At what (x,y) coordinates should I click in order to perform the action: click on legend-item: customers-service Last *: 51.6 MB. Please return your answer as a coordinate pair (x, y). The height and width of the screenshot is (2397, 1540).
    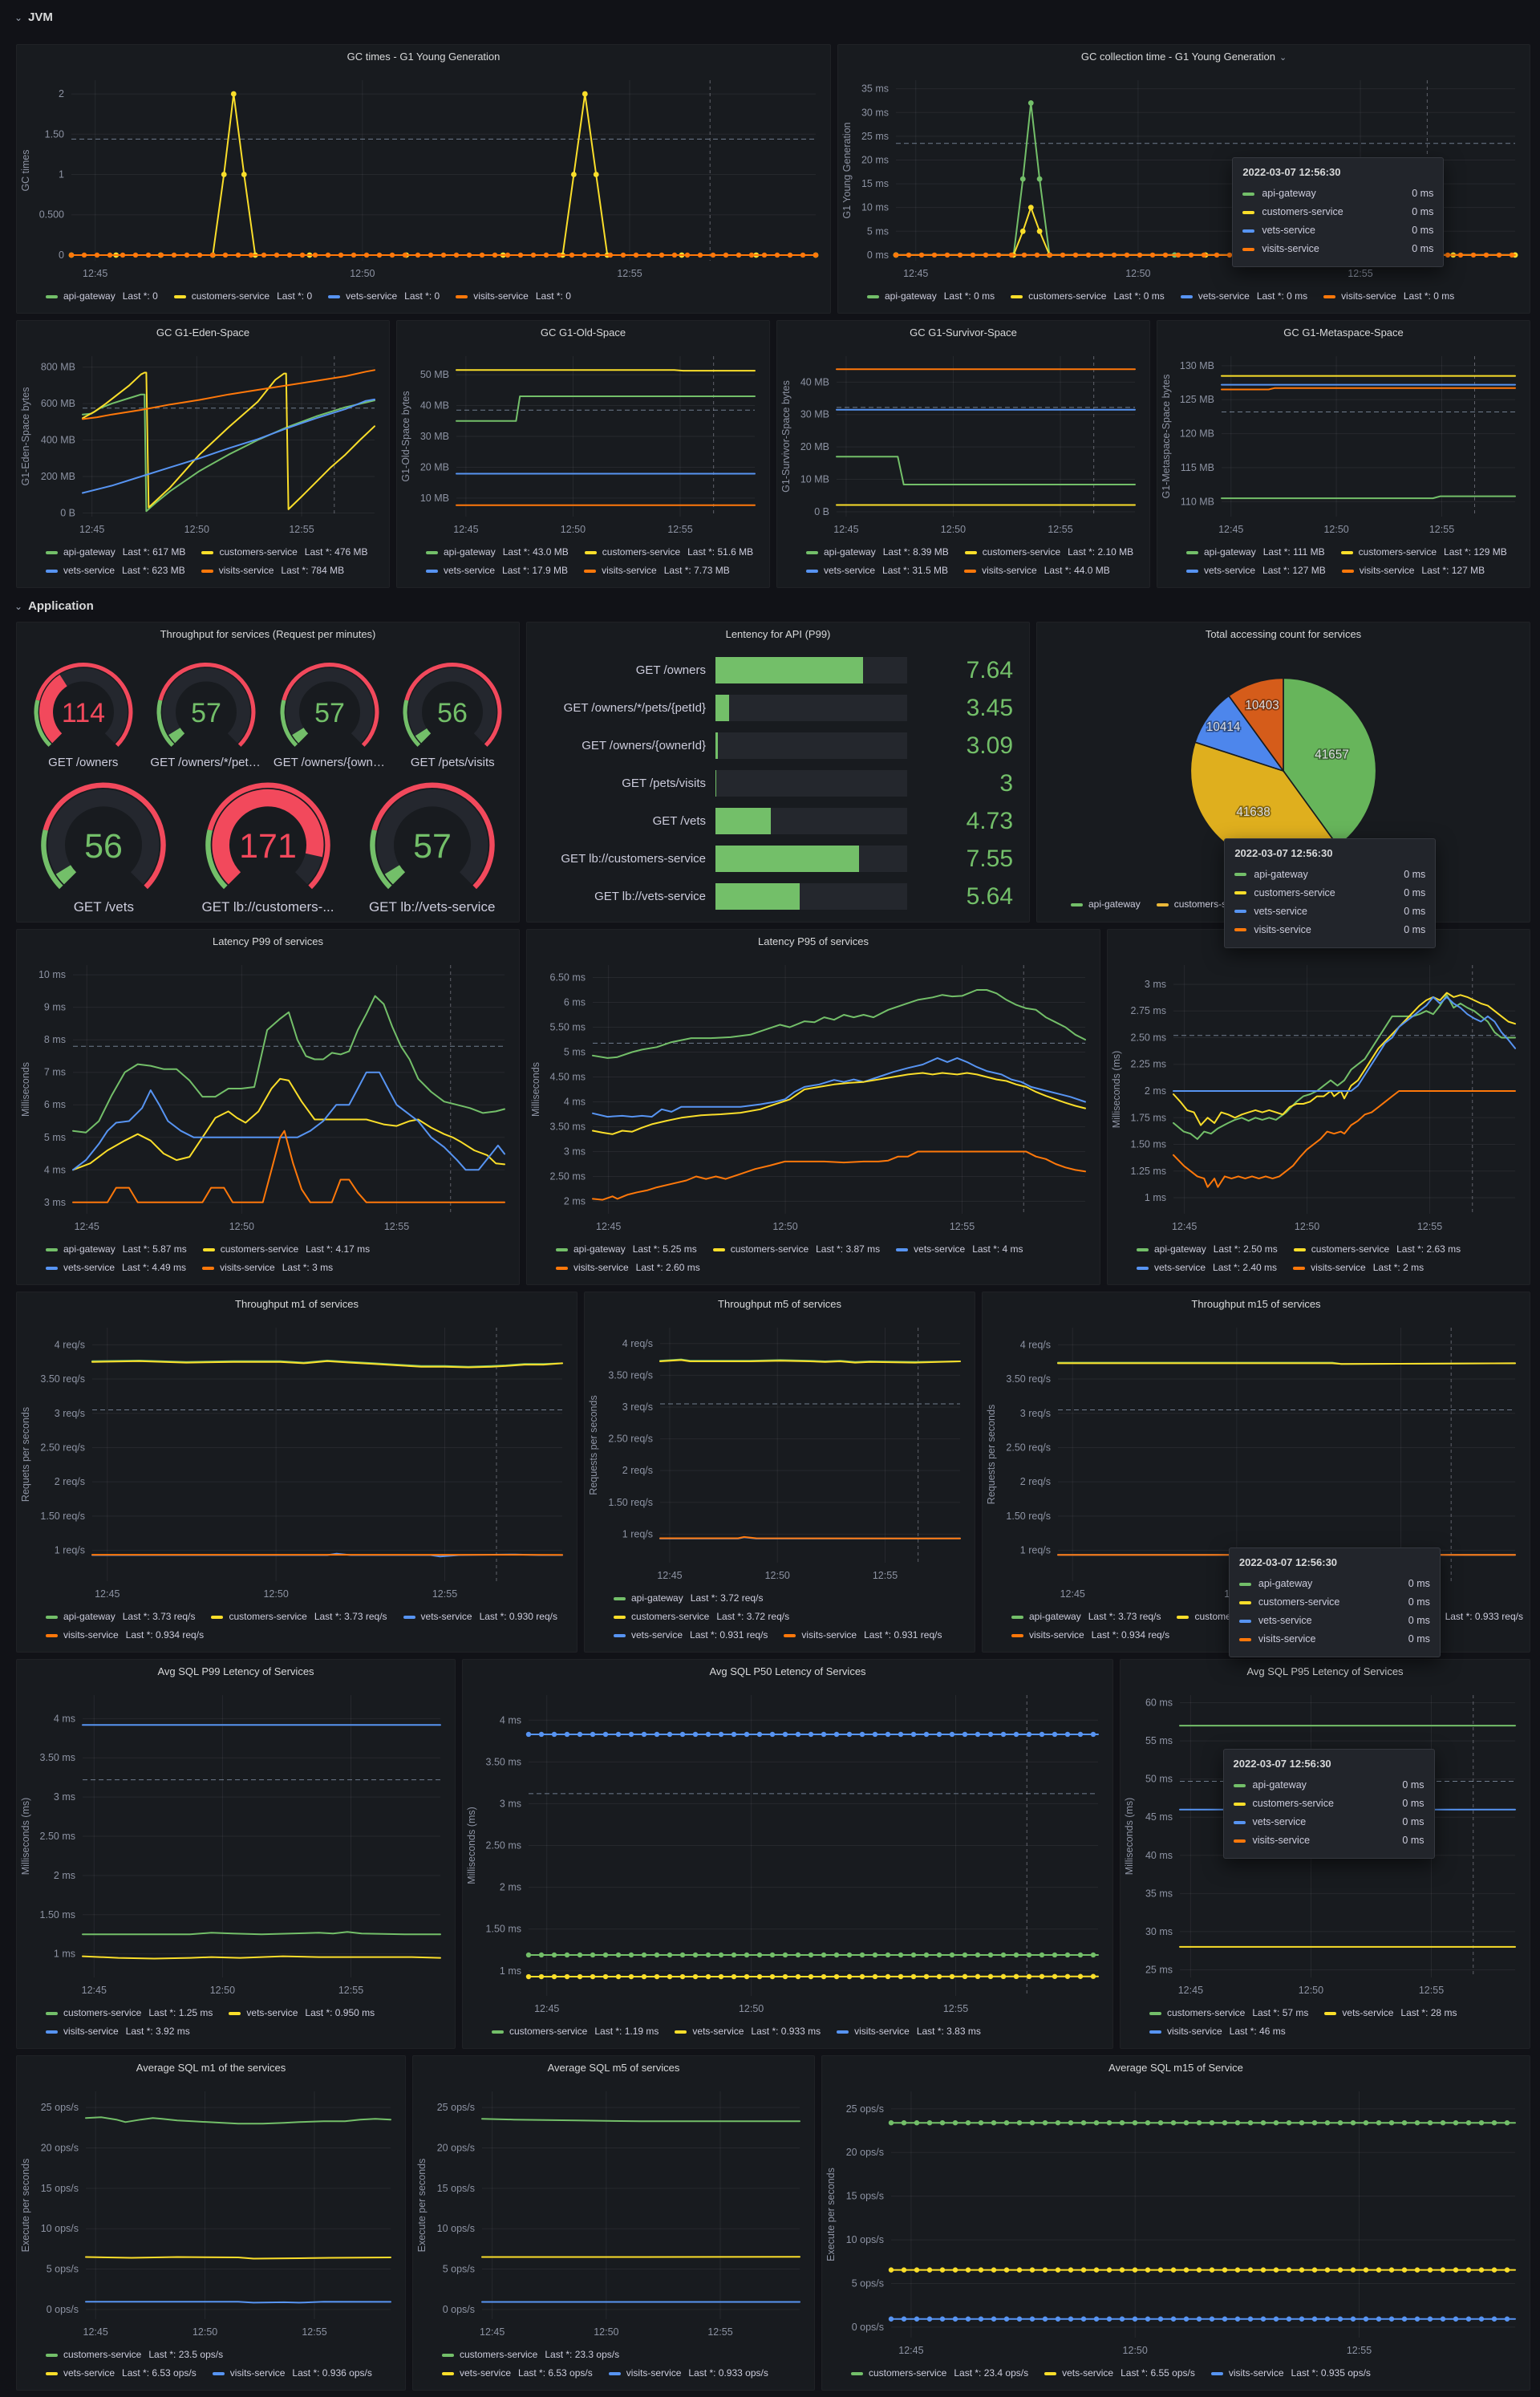
    Looking at the image, I should click on (668, 552).